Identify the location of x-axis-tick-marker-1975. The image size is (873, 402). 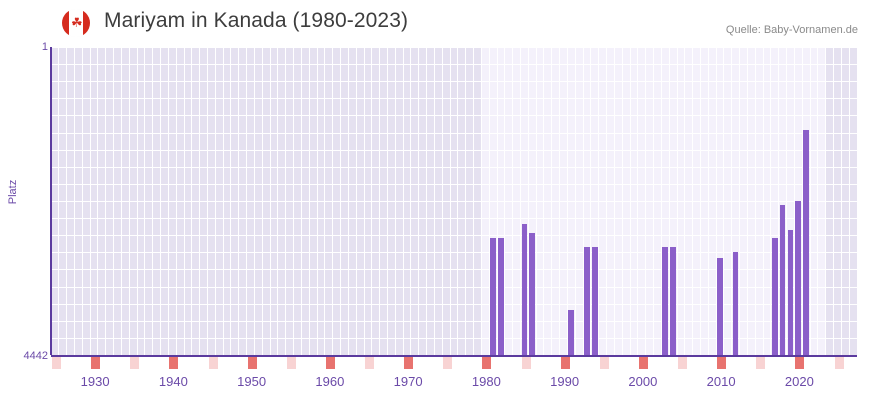
(448, 363).